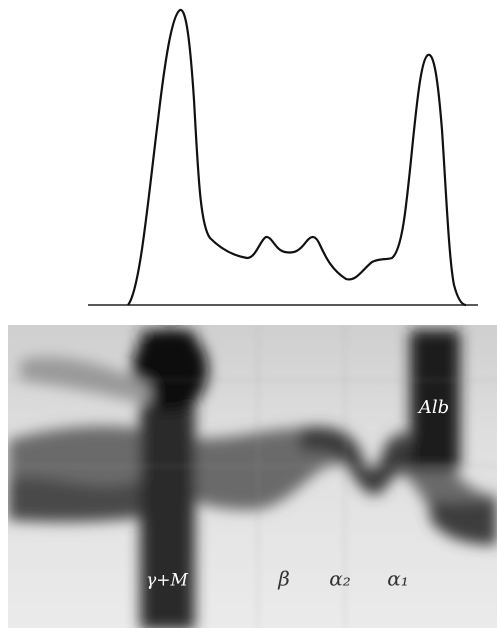  What do you see at coordinates (340, 579) in the screenshot?
I see `band-label: α₂` at bounding box center [340, 579].